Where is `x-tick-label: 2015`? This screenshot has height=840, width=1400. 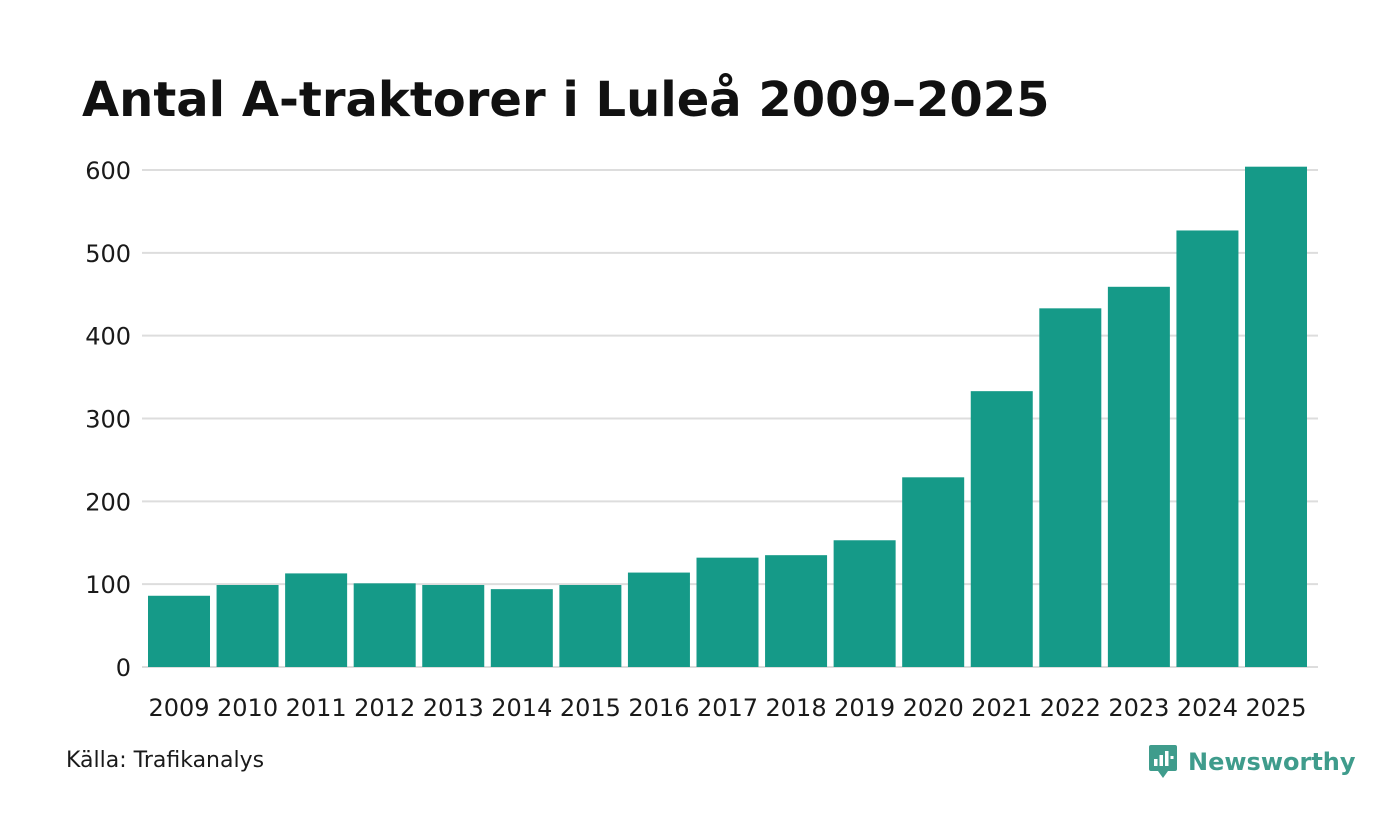 x-tick-label: 2015 is located at coordinates (590, 708).